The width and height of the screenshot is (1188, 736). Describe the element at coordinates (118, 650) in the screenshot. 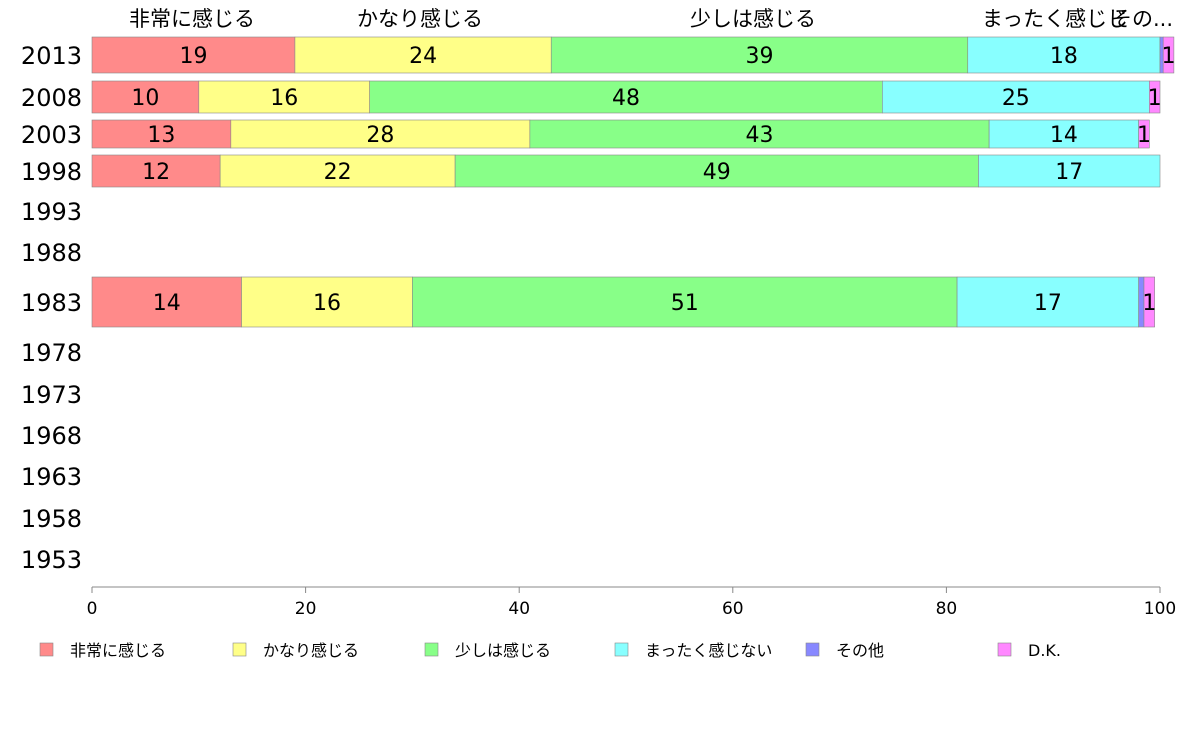

I see `legend-label-0: 非常に感じる` at that location.